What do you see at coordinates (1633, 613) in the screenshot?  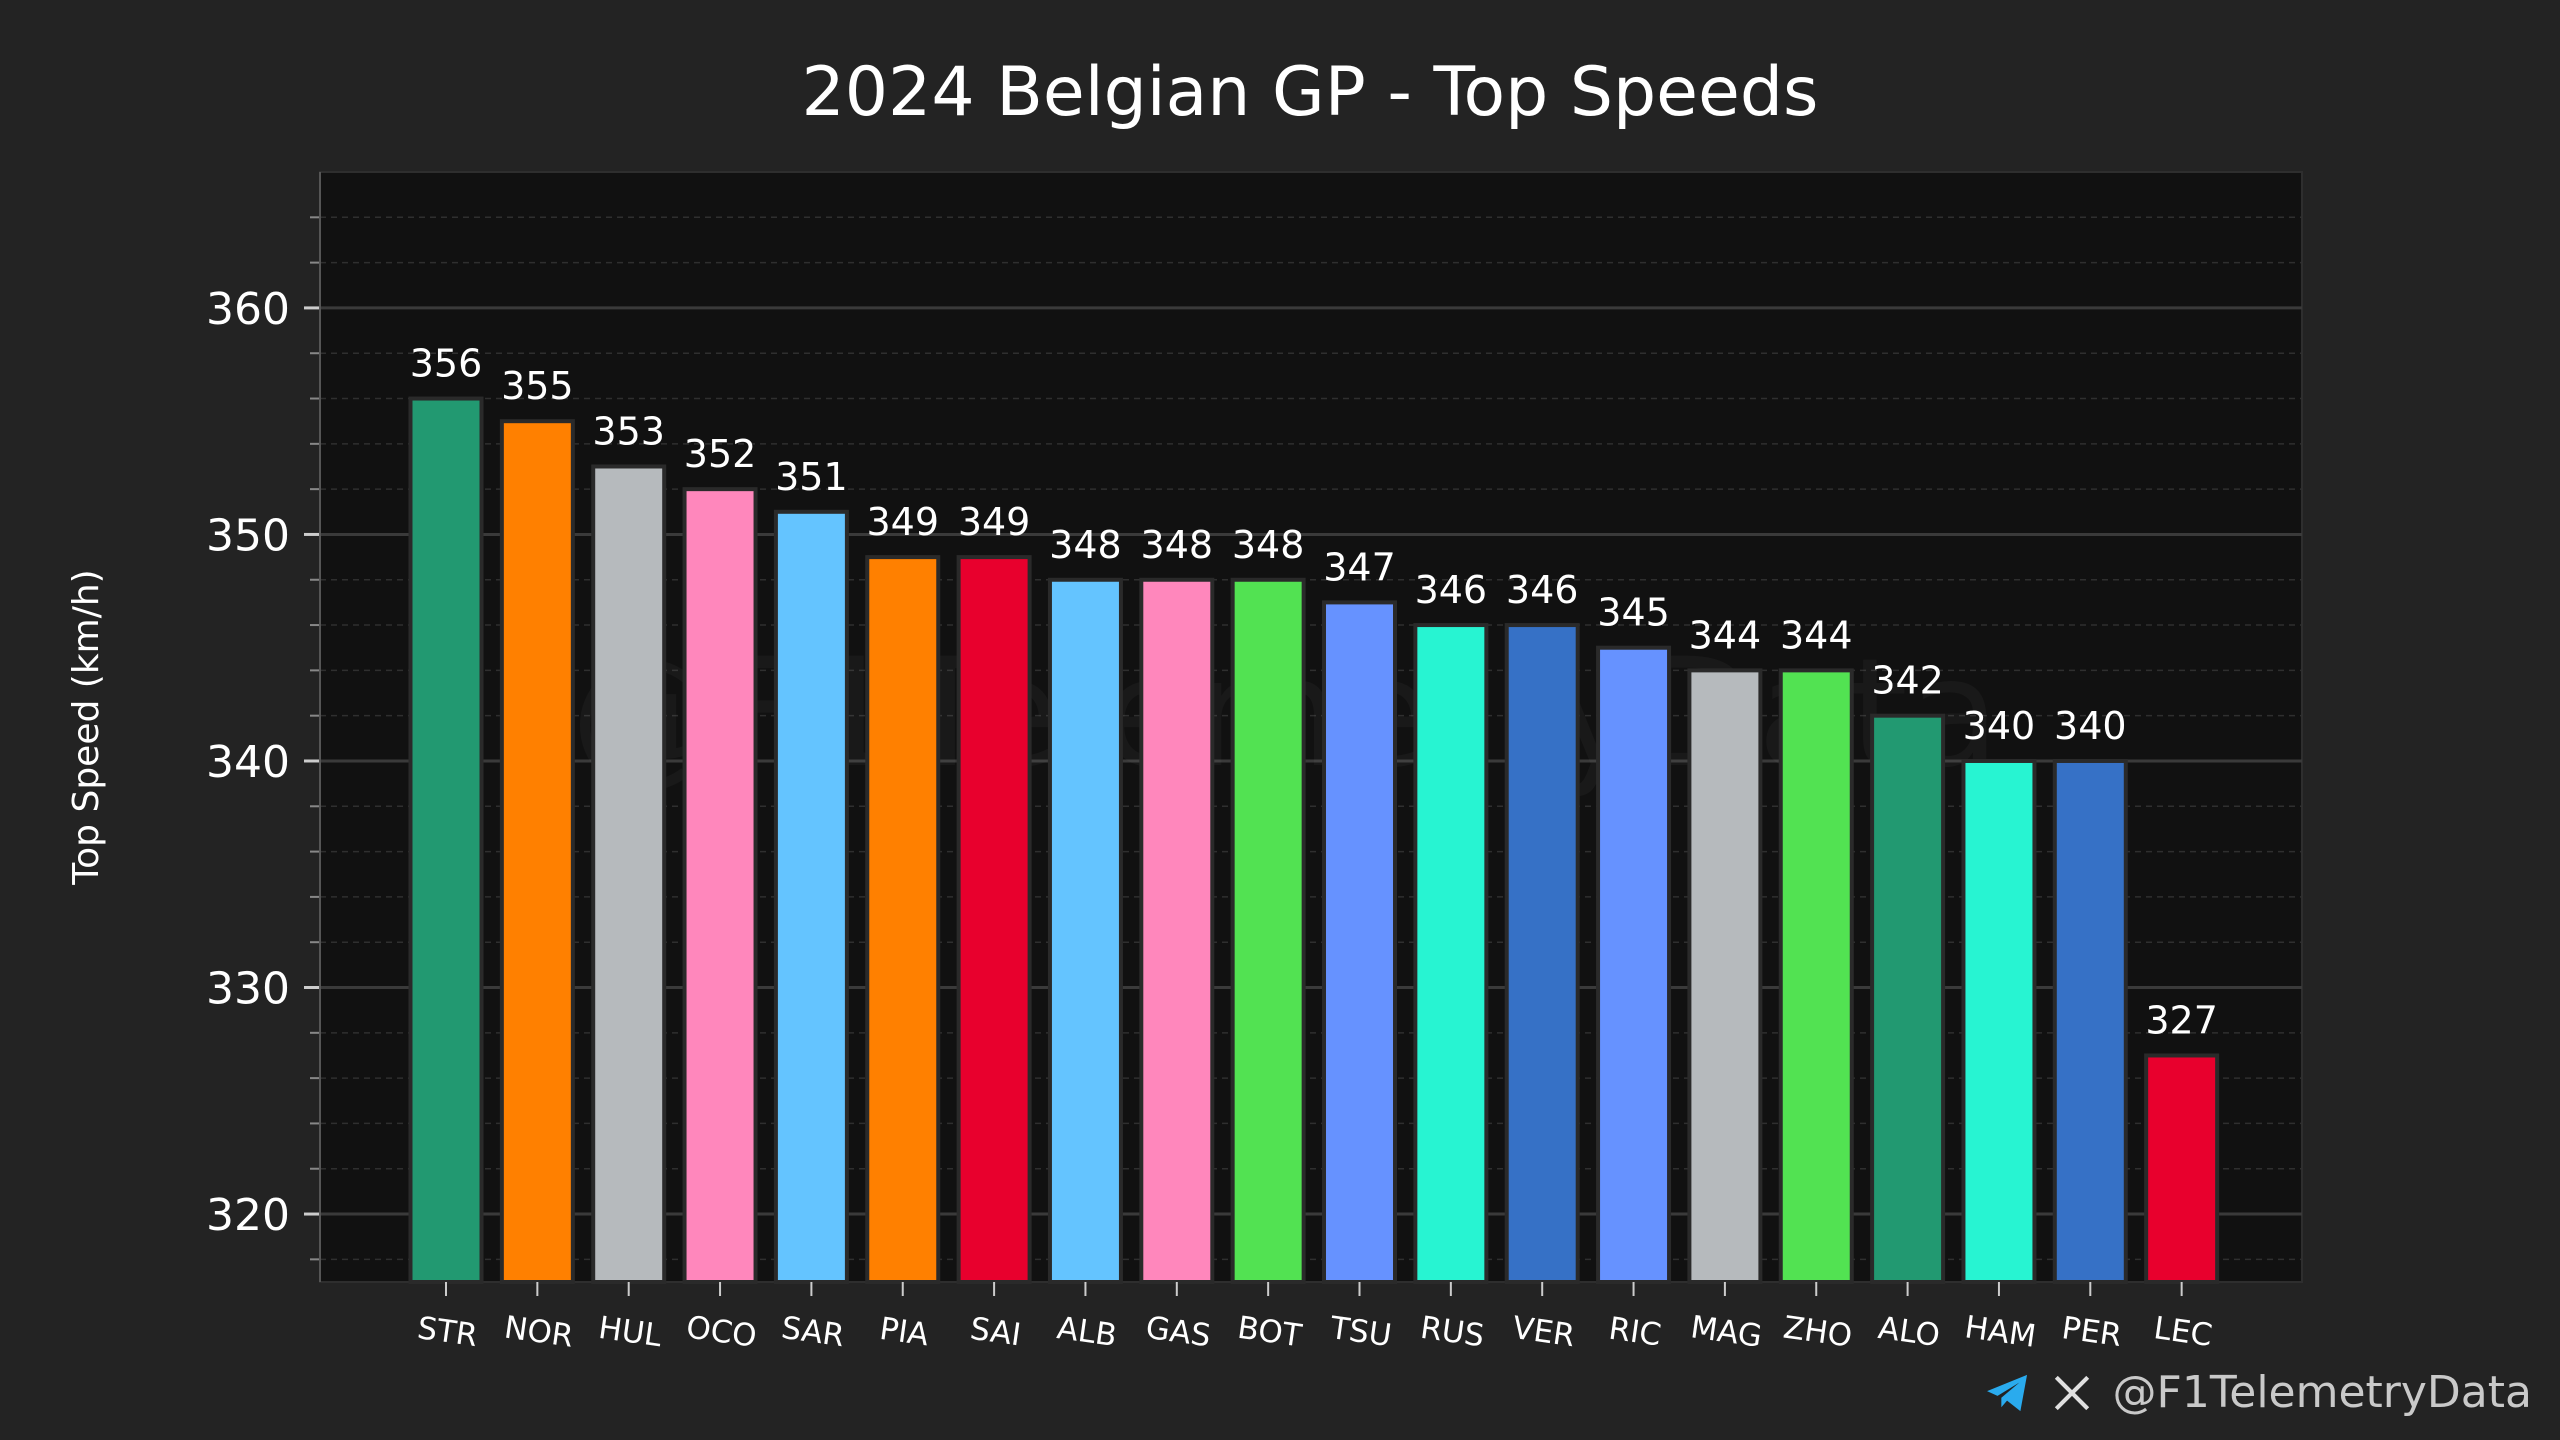 I see `data-label: 345` at bounding box center [1633, 613].